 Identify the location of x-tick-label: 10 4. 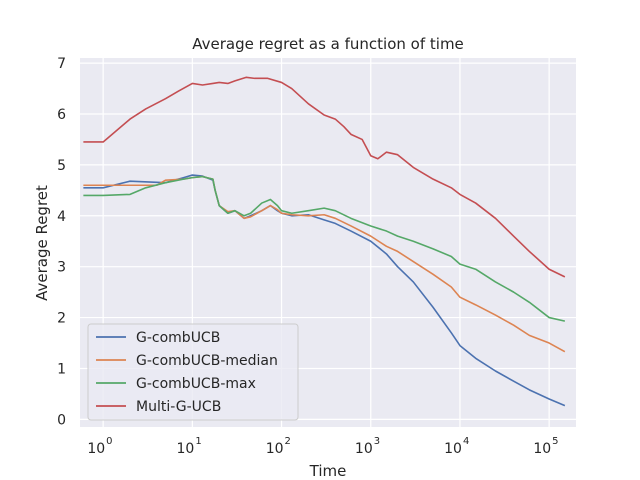
(456, 446).